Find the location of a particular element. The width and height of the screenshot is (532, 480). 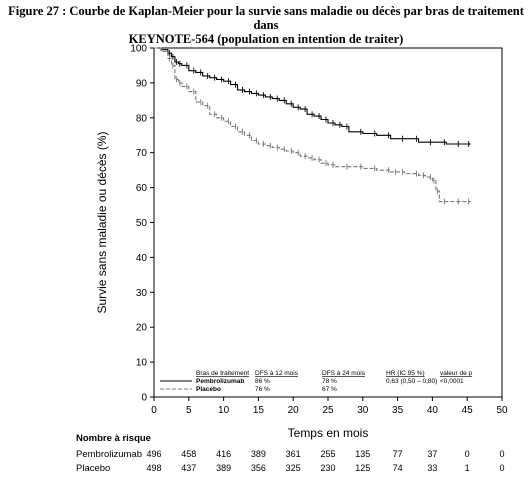

risk-cell-placebo-10: 389 is located at coordinates (224, 468).